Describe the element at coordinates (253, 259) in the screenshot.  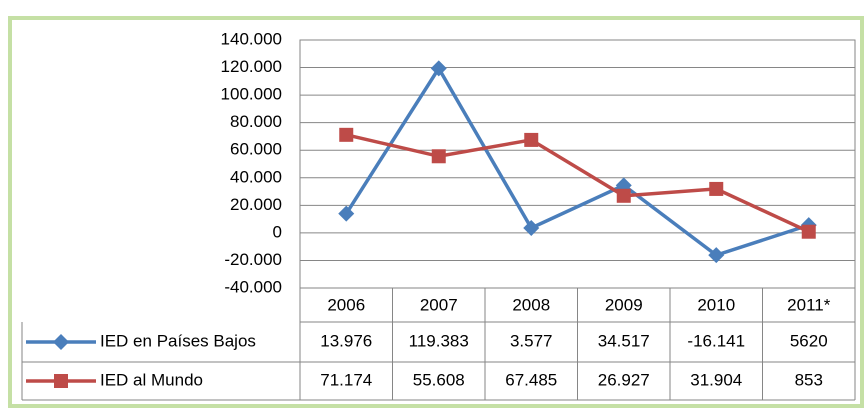
I see `y-tick-label: -20.000` at that location.